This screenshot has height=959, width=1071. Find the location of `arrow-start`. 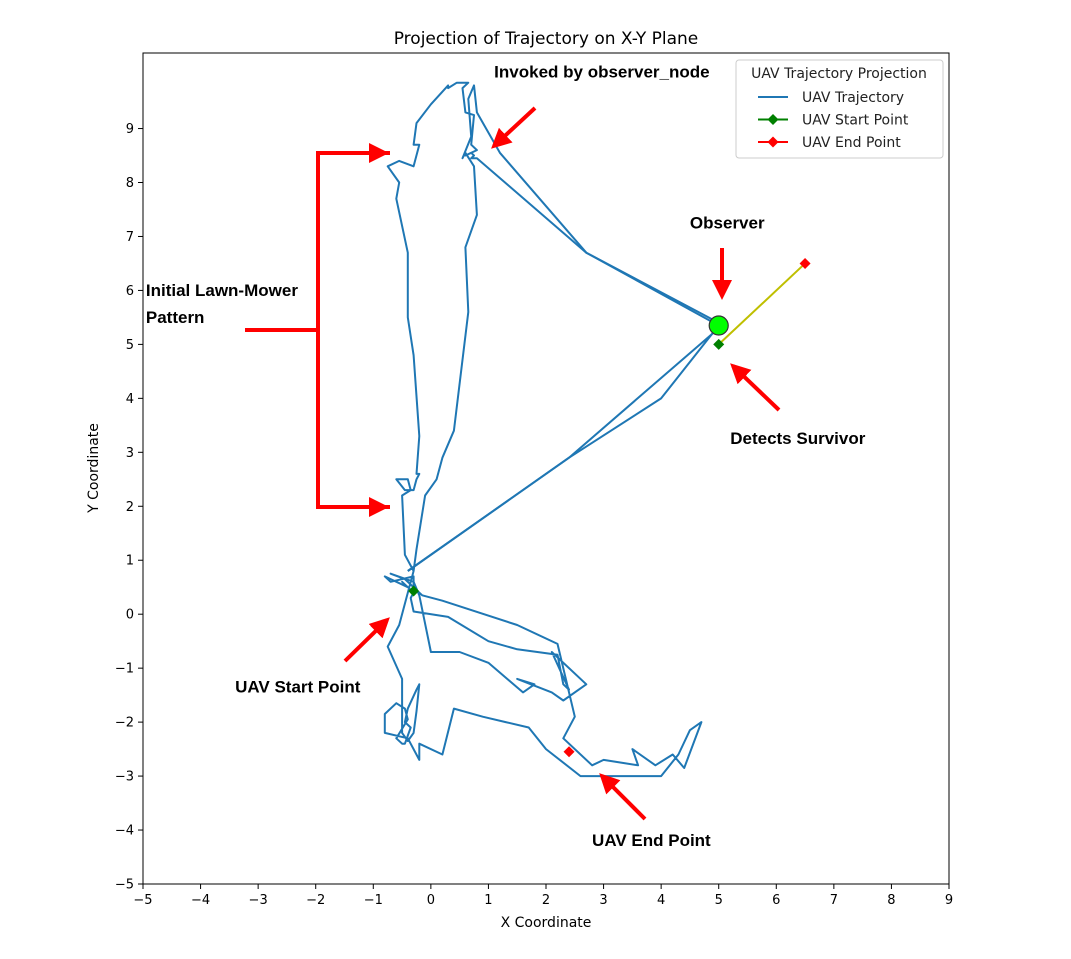

arrow-start is located at coordinates (366, 640).